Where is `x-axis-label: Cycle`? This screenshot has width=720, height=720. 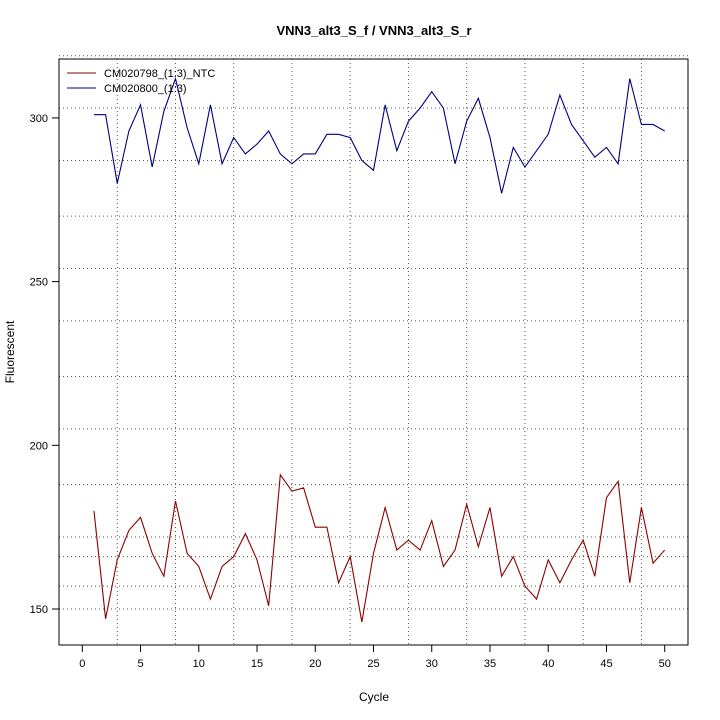 x-axis-label: Cycle is located at coordinates (374, 697).